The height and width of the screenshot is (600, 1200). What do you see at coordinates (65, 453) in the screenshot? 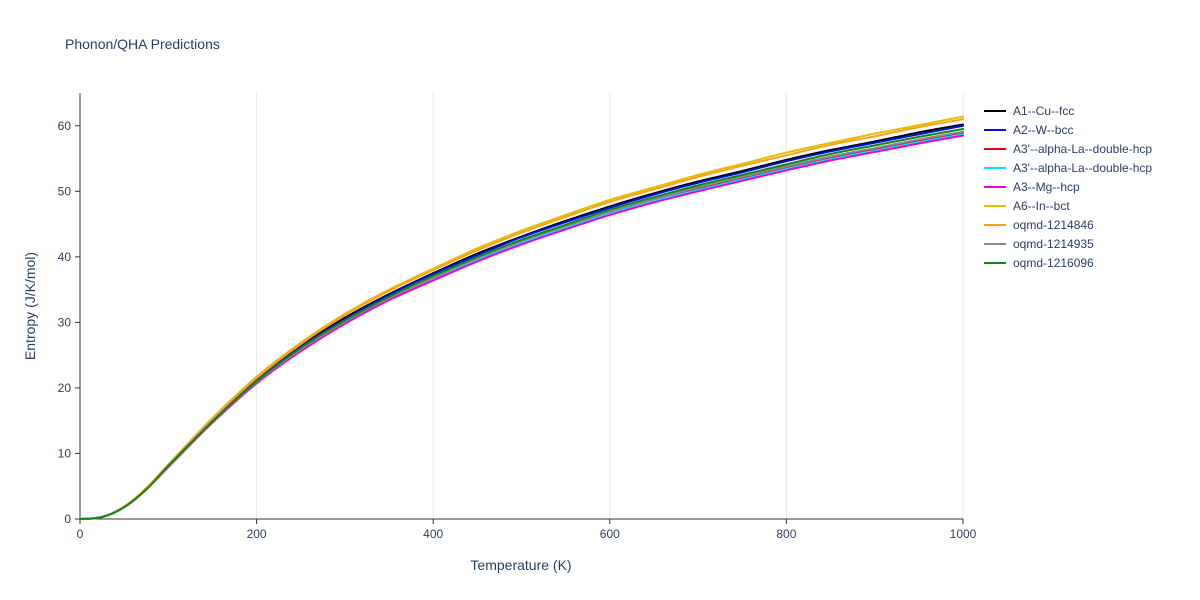
I see `y-tick-label-10: 10` at bounding box center [65, 453].